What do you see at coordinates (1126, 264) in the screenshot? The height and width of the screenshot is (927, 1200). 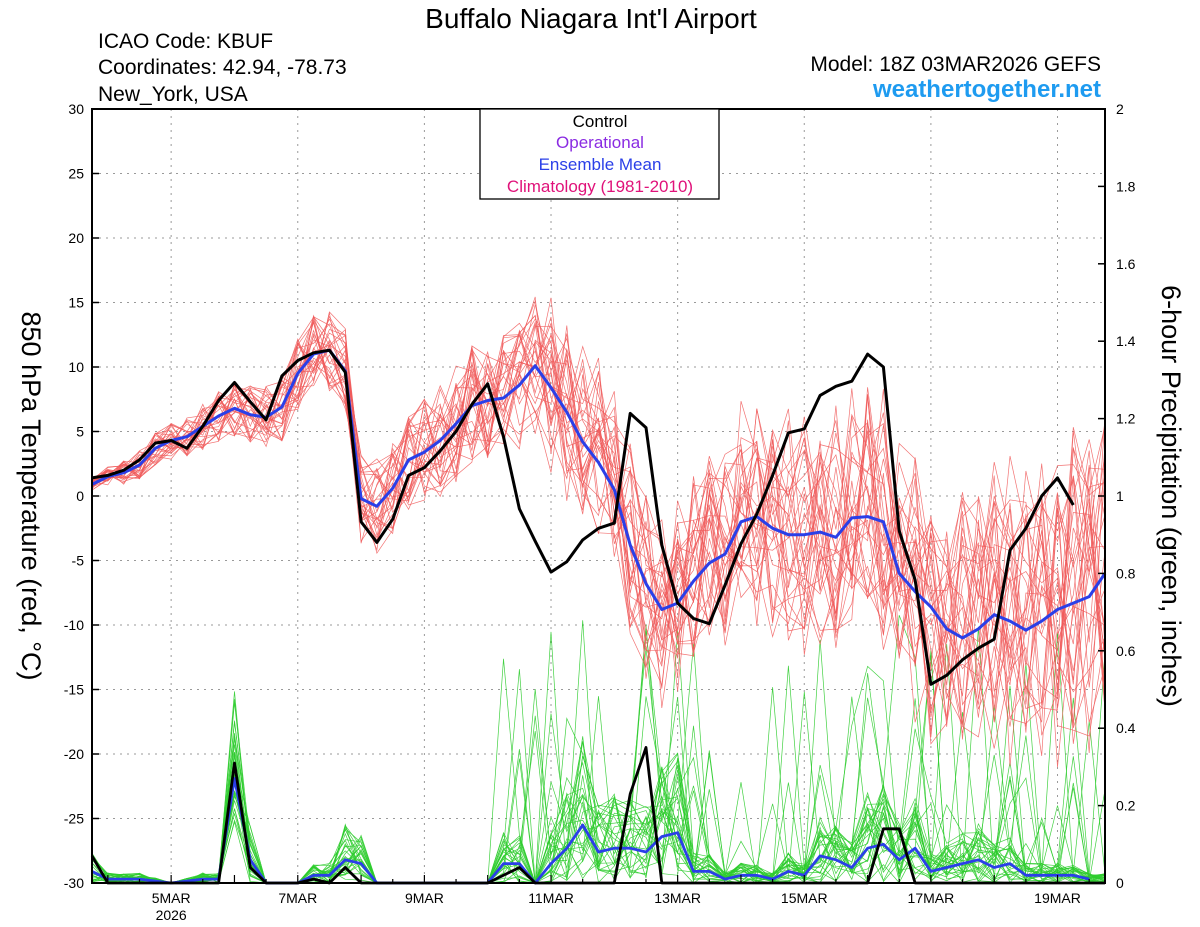 I see `y2-tick-label: 1.6` at bounding box center [1126, 264].